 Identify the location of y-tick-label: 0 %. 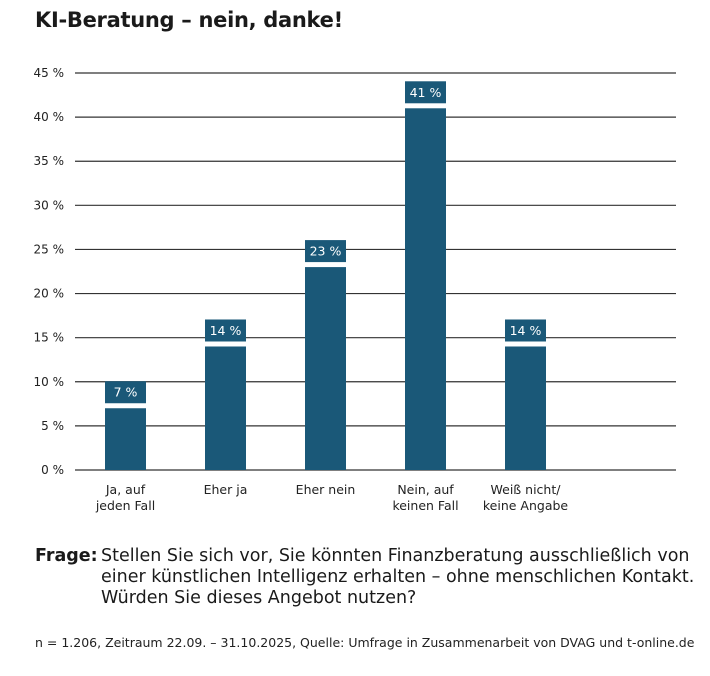
(52, 470).